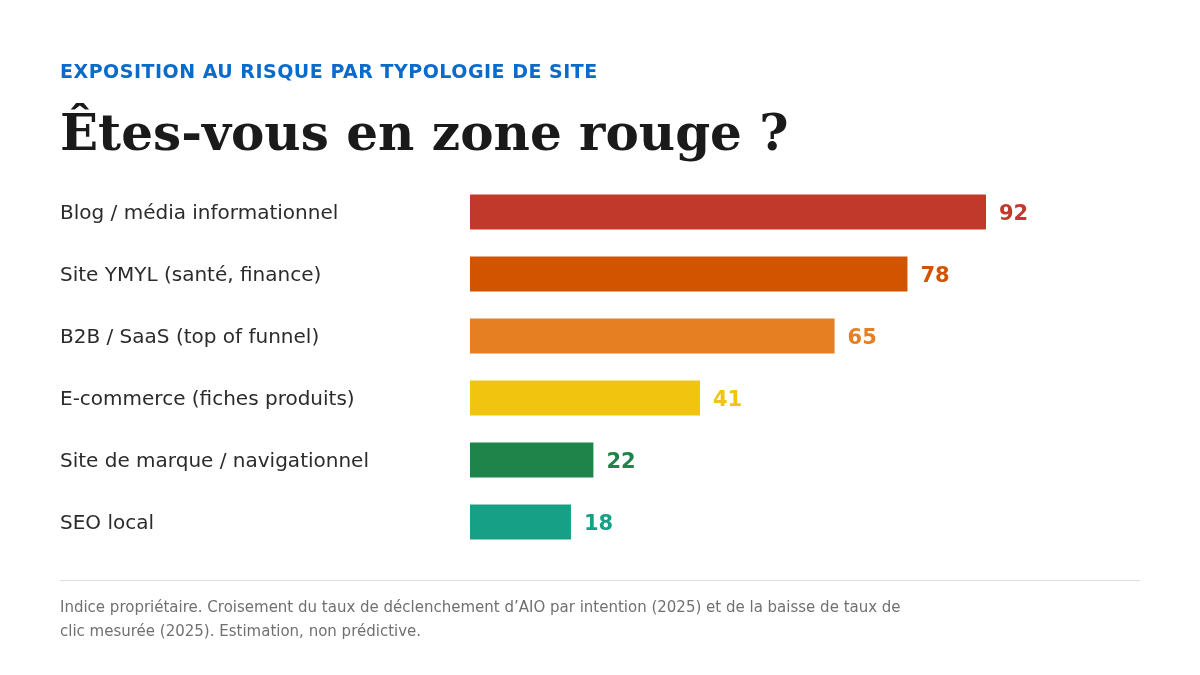  What do you see at coordinates (424, 132) in the screenshot?
I see `chart-title: Êtes-vous en zone rouge ?` at bounding box center [424, 132].